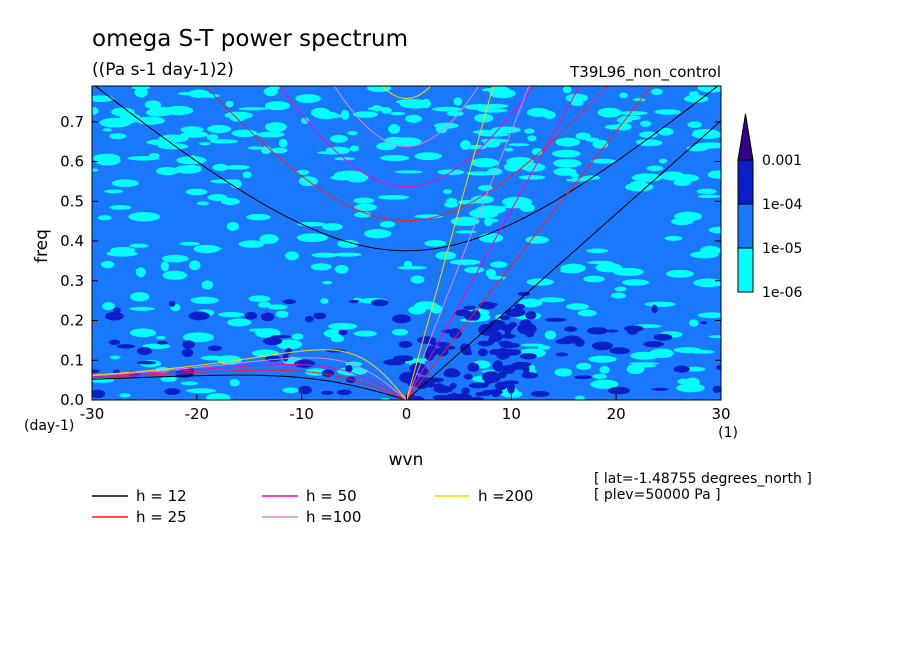 This screenshot has height=654, width=904. What do you see at coordinates (745, 270) in the screenshot?
I see `colorbar-segment` at bounding box center [745, 270].